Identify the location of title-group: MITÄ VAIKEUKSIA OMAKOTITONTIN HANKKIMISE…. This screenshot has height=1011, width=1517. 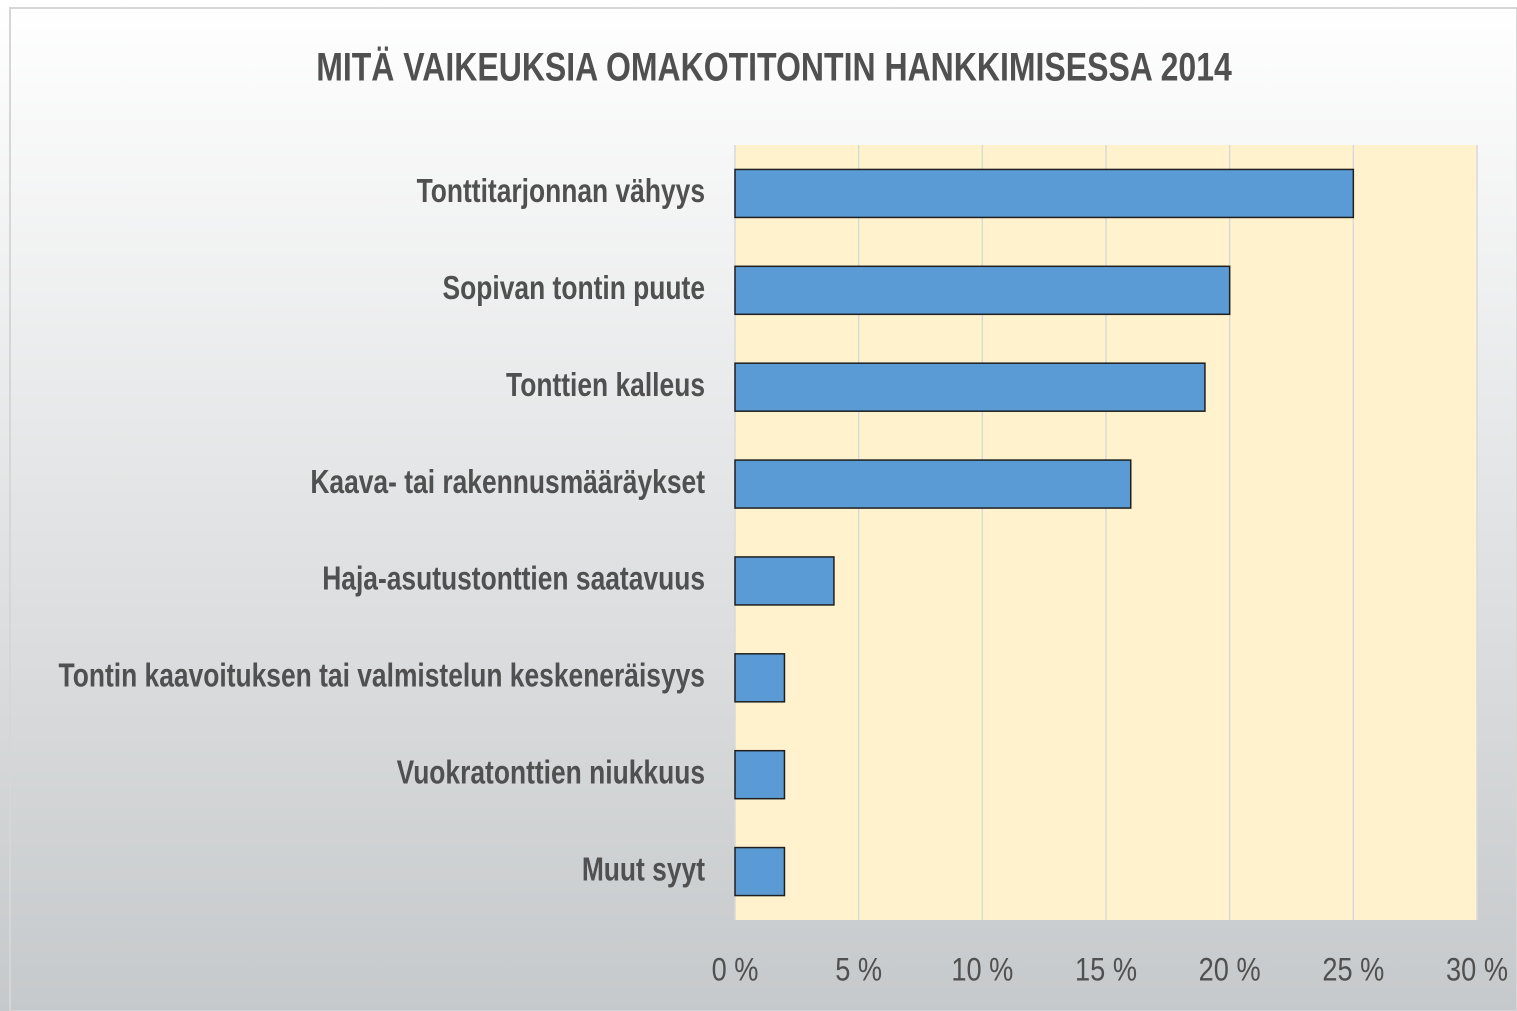
(774, 66).